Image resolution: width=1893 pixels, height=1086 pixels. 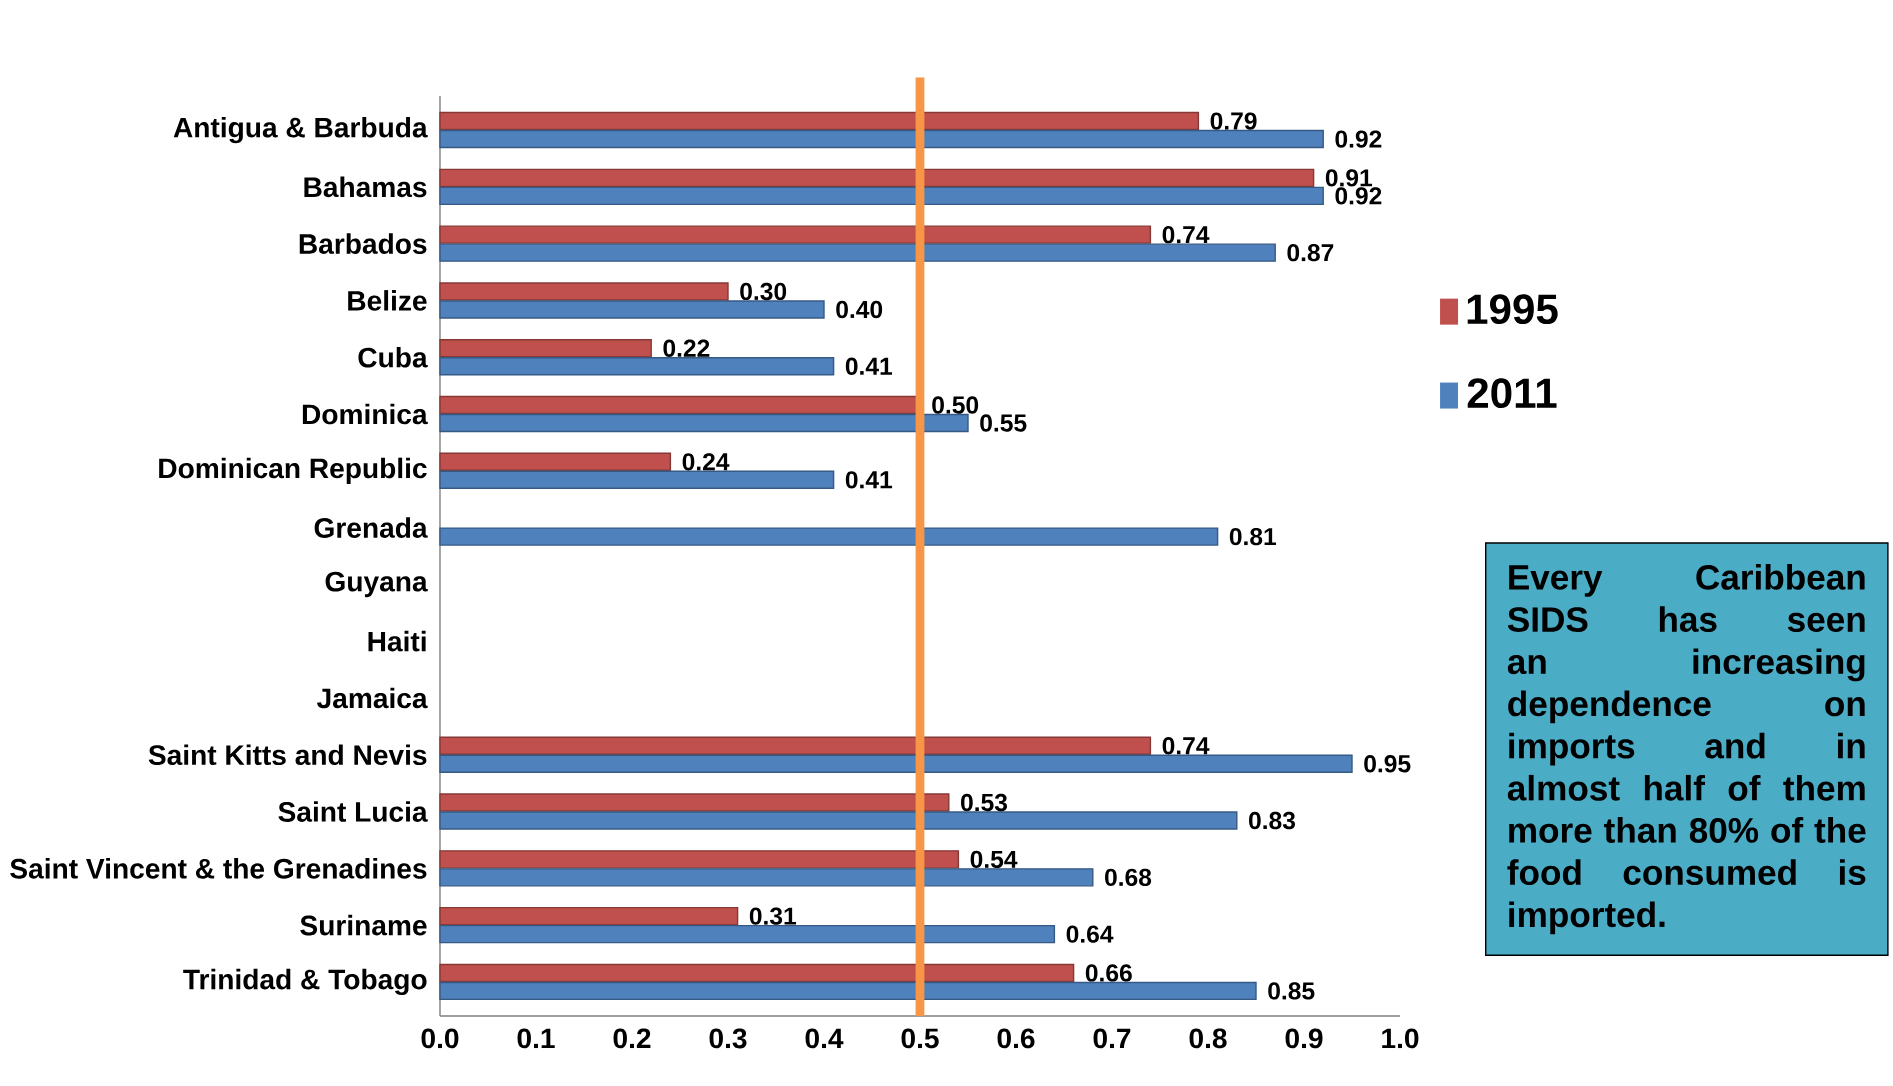 I want to click on data-label: 0.95, so click(x=1387, y=764).